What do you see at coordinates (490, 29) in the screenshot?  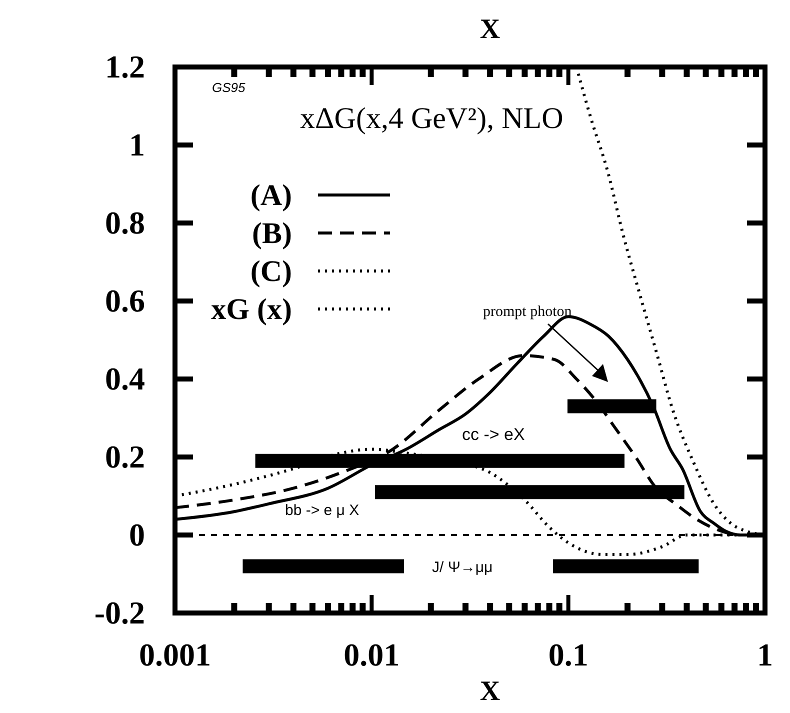 I see `chart-title: X` at bounding box center [490, 29].